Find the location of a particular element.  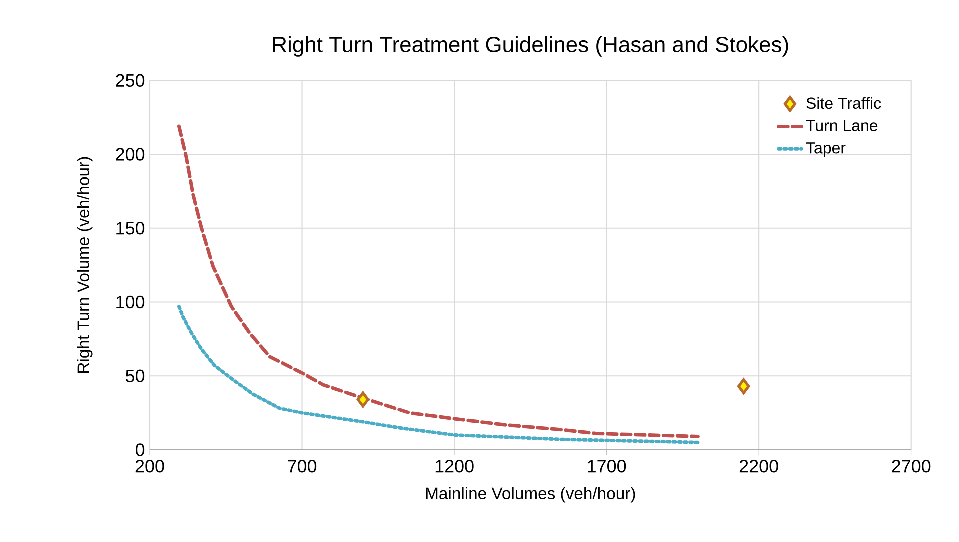

x-tick-label: 2700 is located at coordinates (911, 466).